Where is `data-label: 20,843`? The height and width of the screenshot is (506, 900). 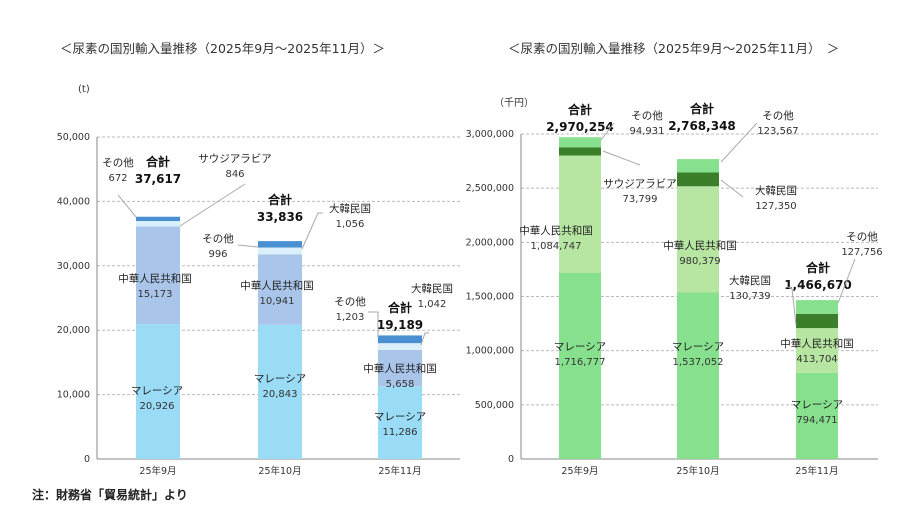 data-label: 20,843 is located at coordinates (280, 394).